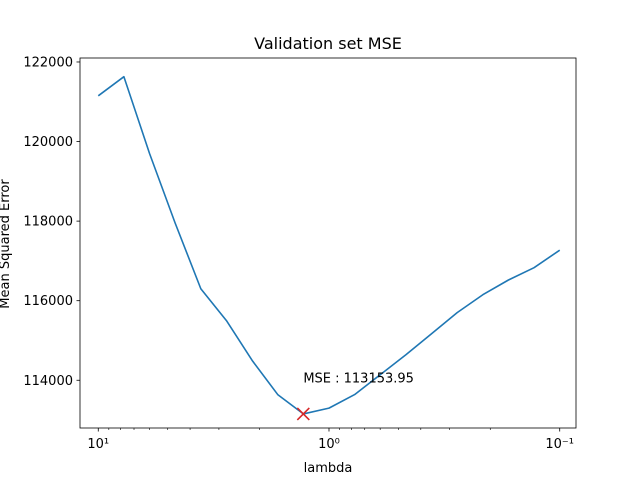 The width and height of the screenshot is (640, 480). Describe the element at coordinates (358, 378) in the screenshot. I see `min-annotation: MSE : 113153.95` at that location.